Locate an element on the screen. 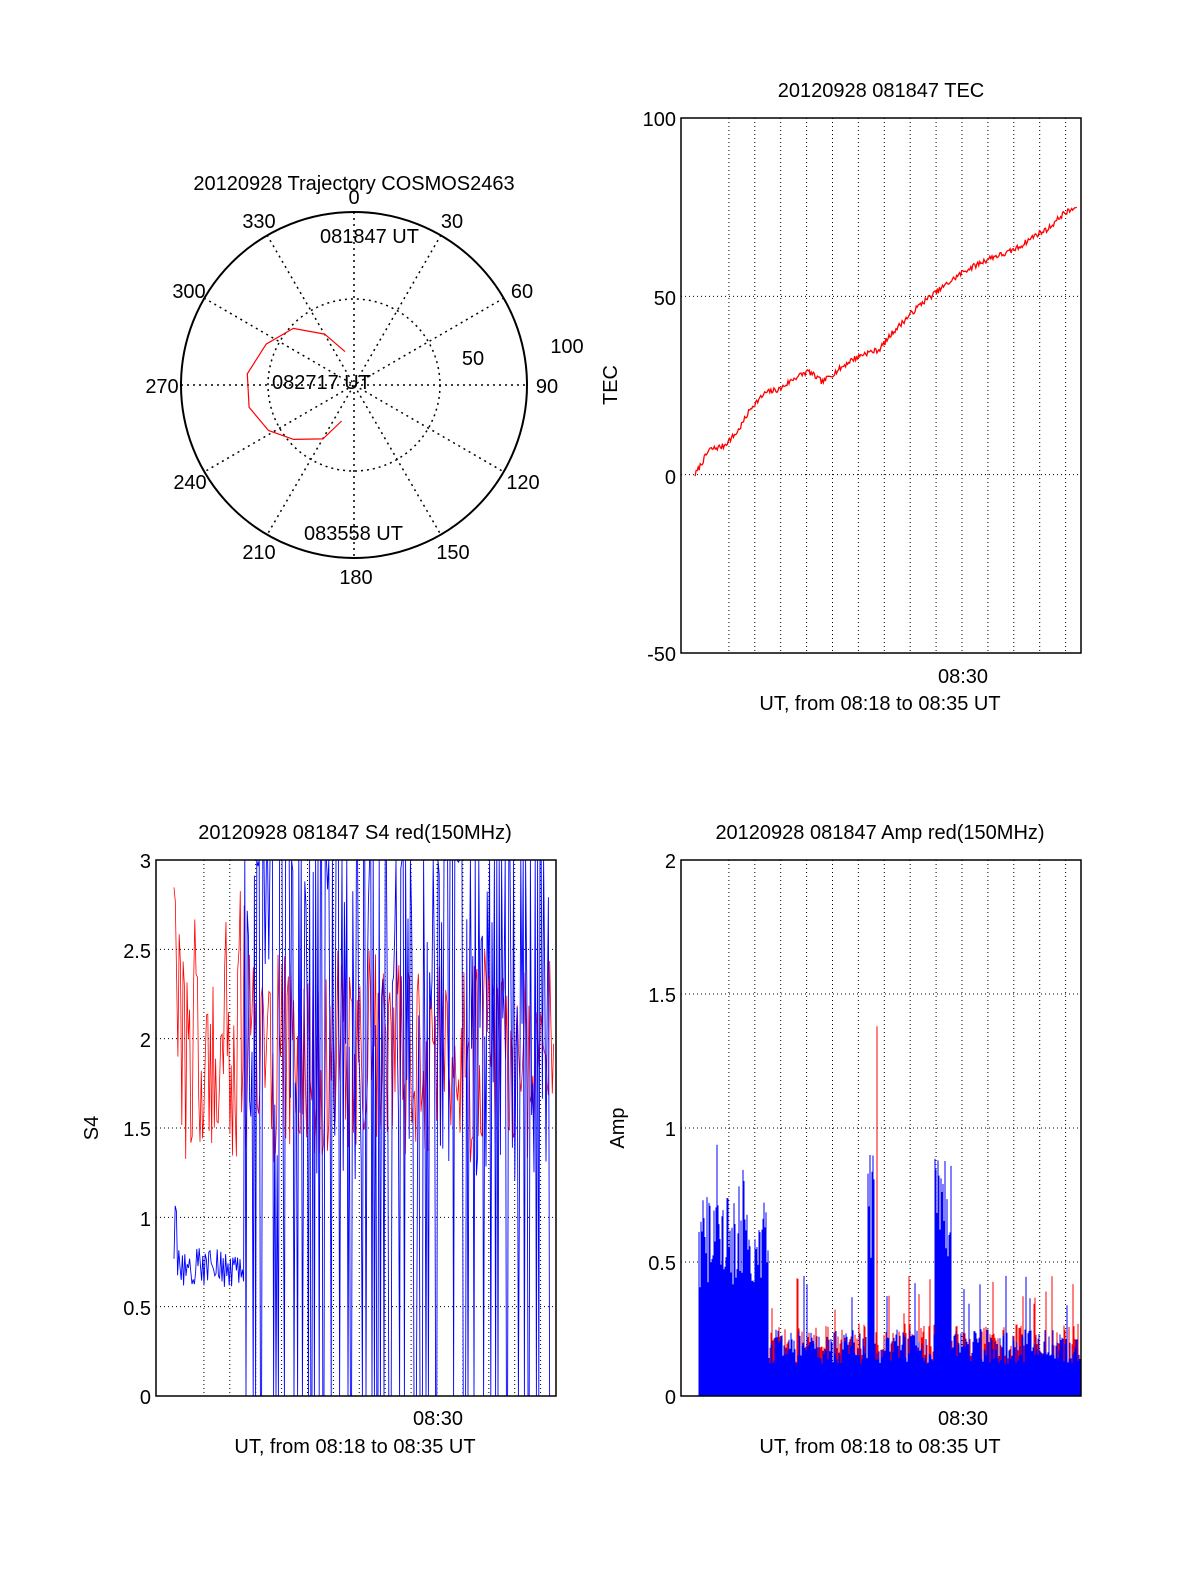 This screenshot has height=1575, width=1200. tec-xtick: 08:30 is located at coordinates (963, 677).